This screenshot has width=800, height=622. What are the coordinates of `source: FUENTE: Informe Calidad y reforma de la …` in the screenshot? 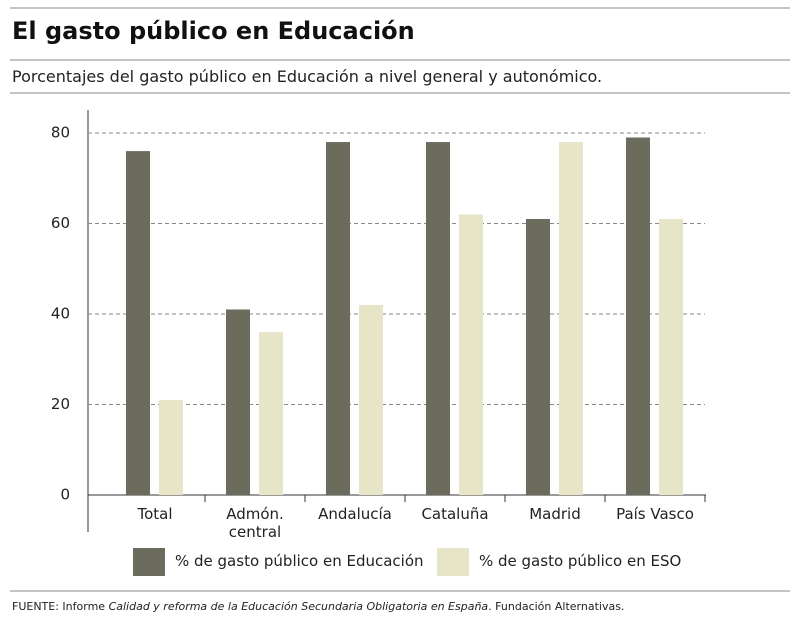 It's located at (318, 606).